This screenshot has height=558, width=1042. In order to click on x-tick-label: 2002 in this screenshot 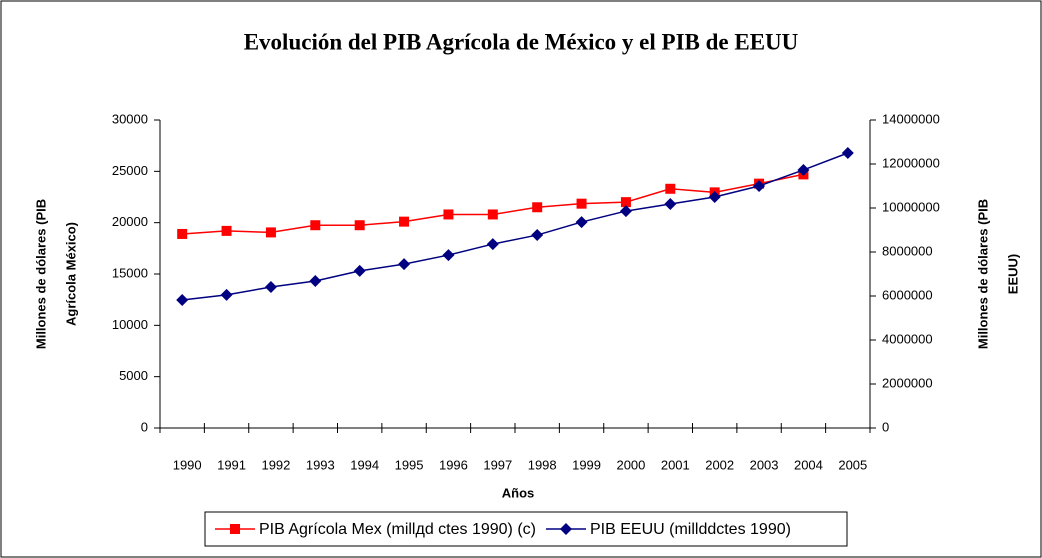, I will do `click(719, 464)`.